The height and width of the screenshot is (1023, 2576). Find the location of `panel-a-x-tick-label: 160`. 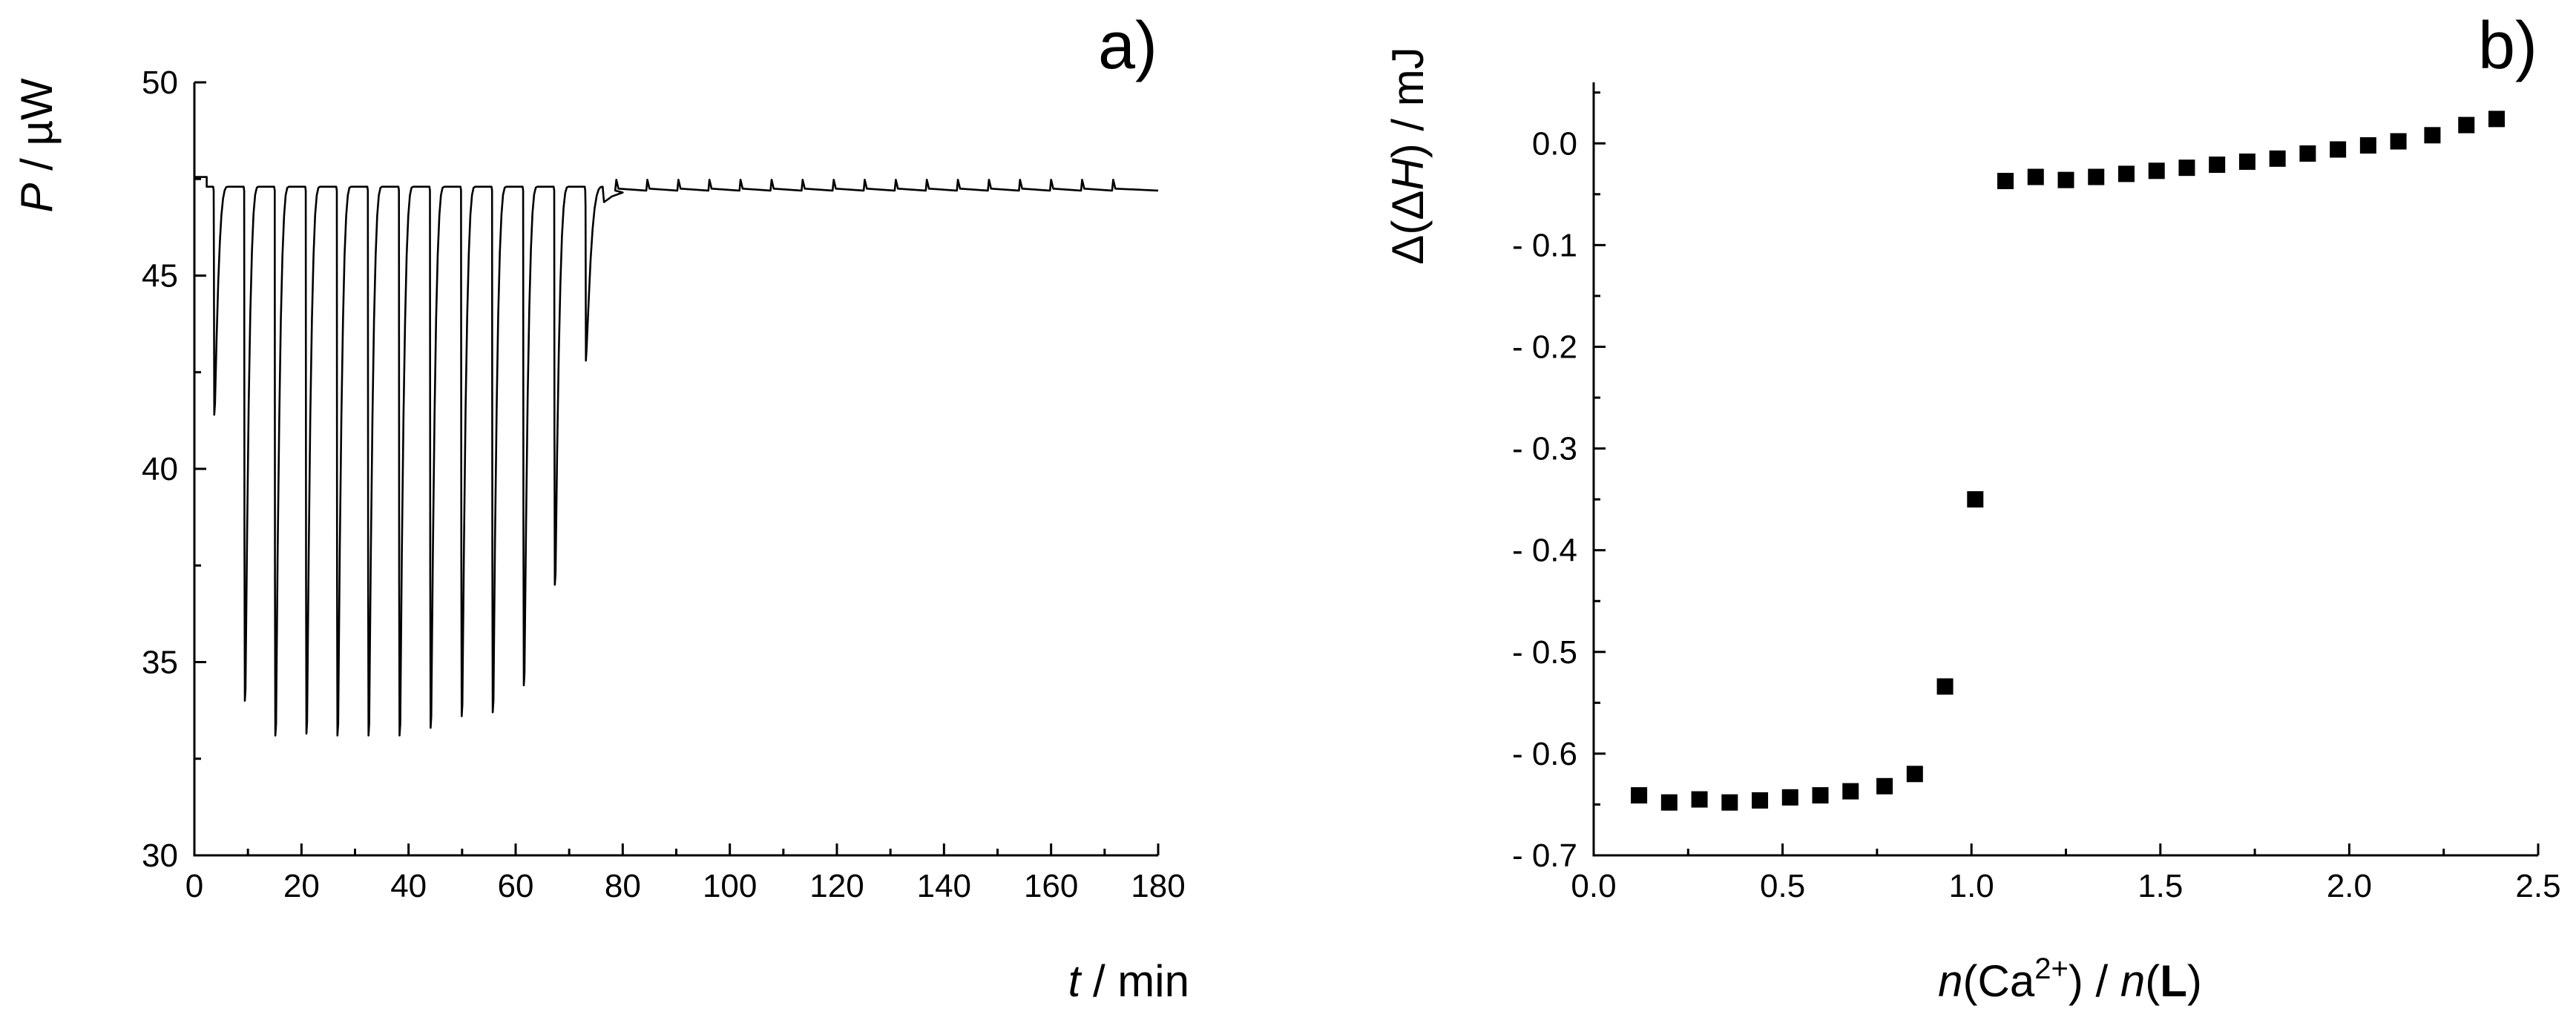

panel-a-x-tick-label: 160 is located at coordinates (1051, 886).